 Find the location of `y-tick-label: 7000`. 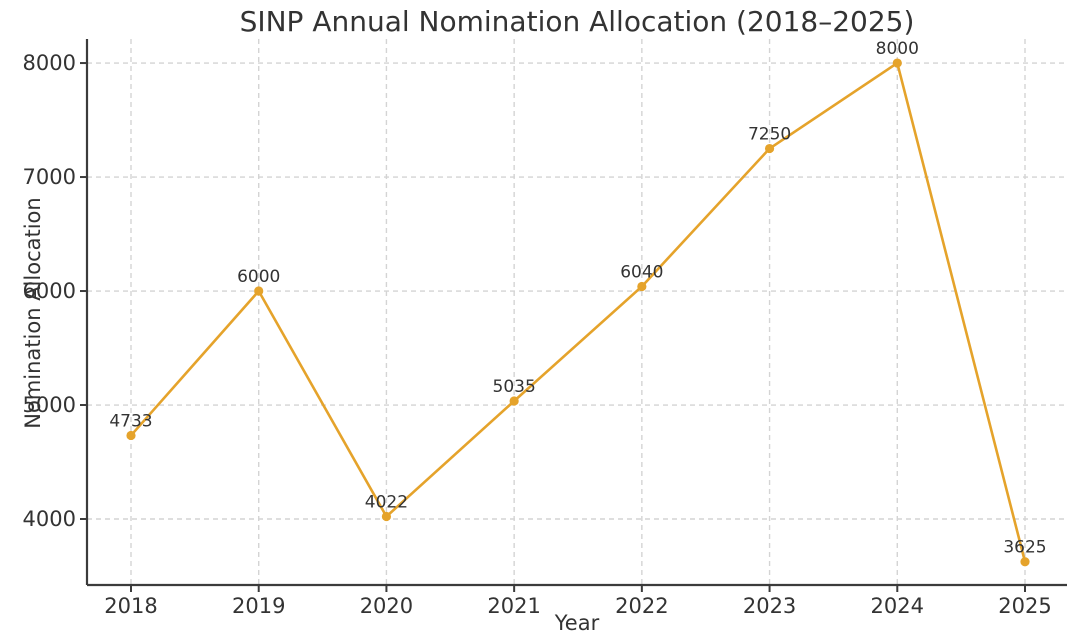

y-tick-label: 7000 is located at coordinates (49, 177).